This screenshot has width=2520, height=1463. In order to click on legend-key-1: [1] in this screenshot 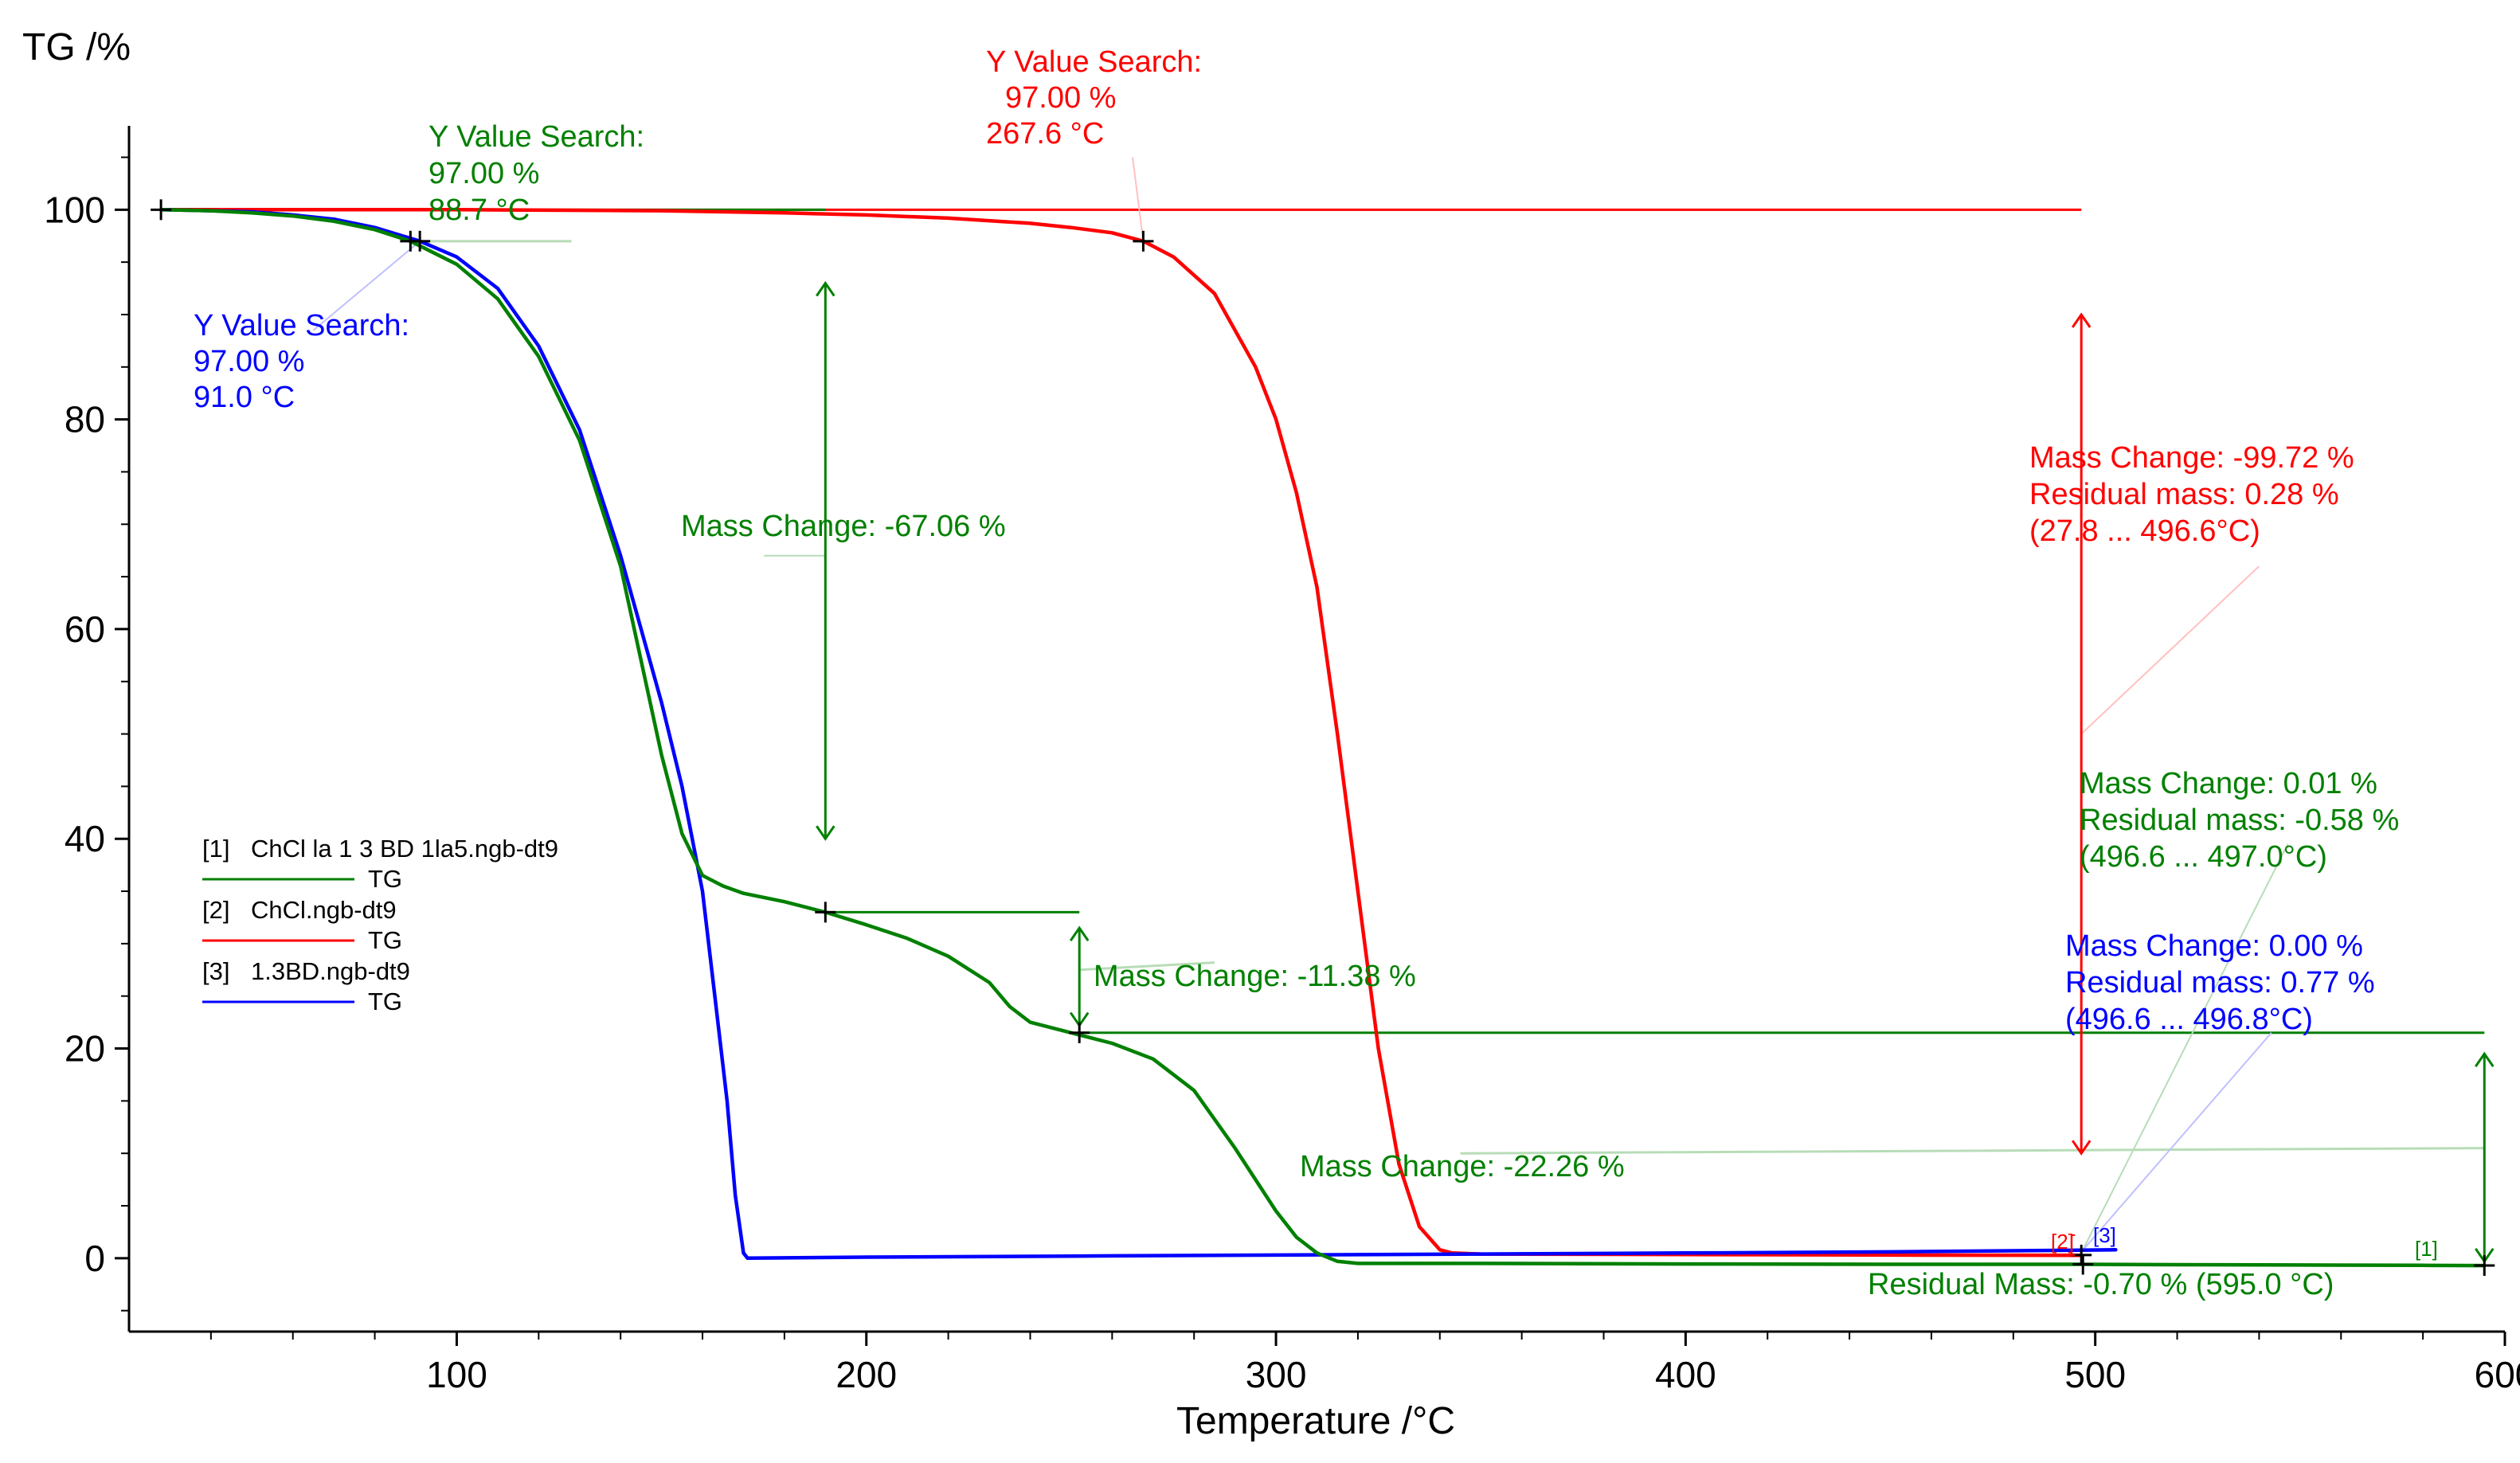, I will do `click(215, 849)`.